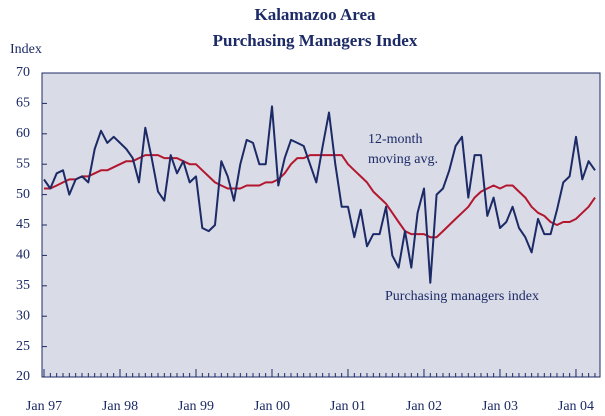  What do you see at coordinates (348, 406) in the screenshot?
I see `x-tick-label: Jan 01` at bounding box center [348, 406].